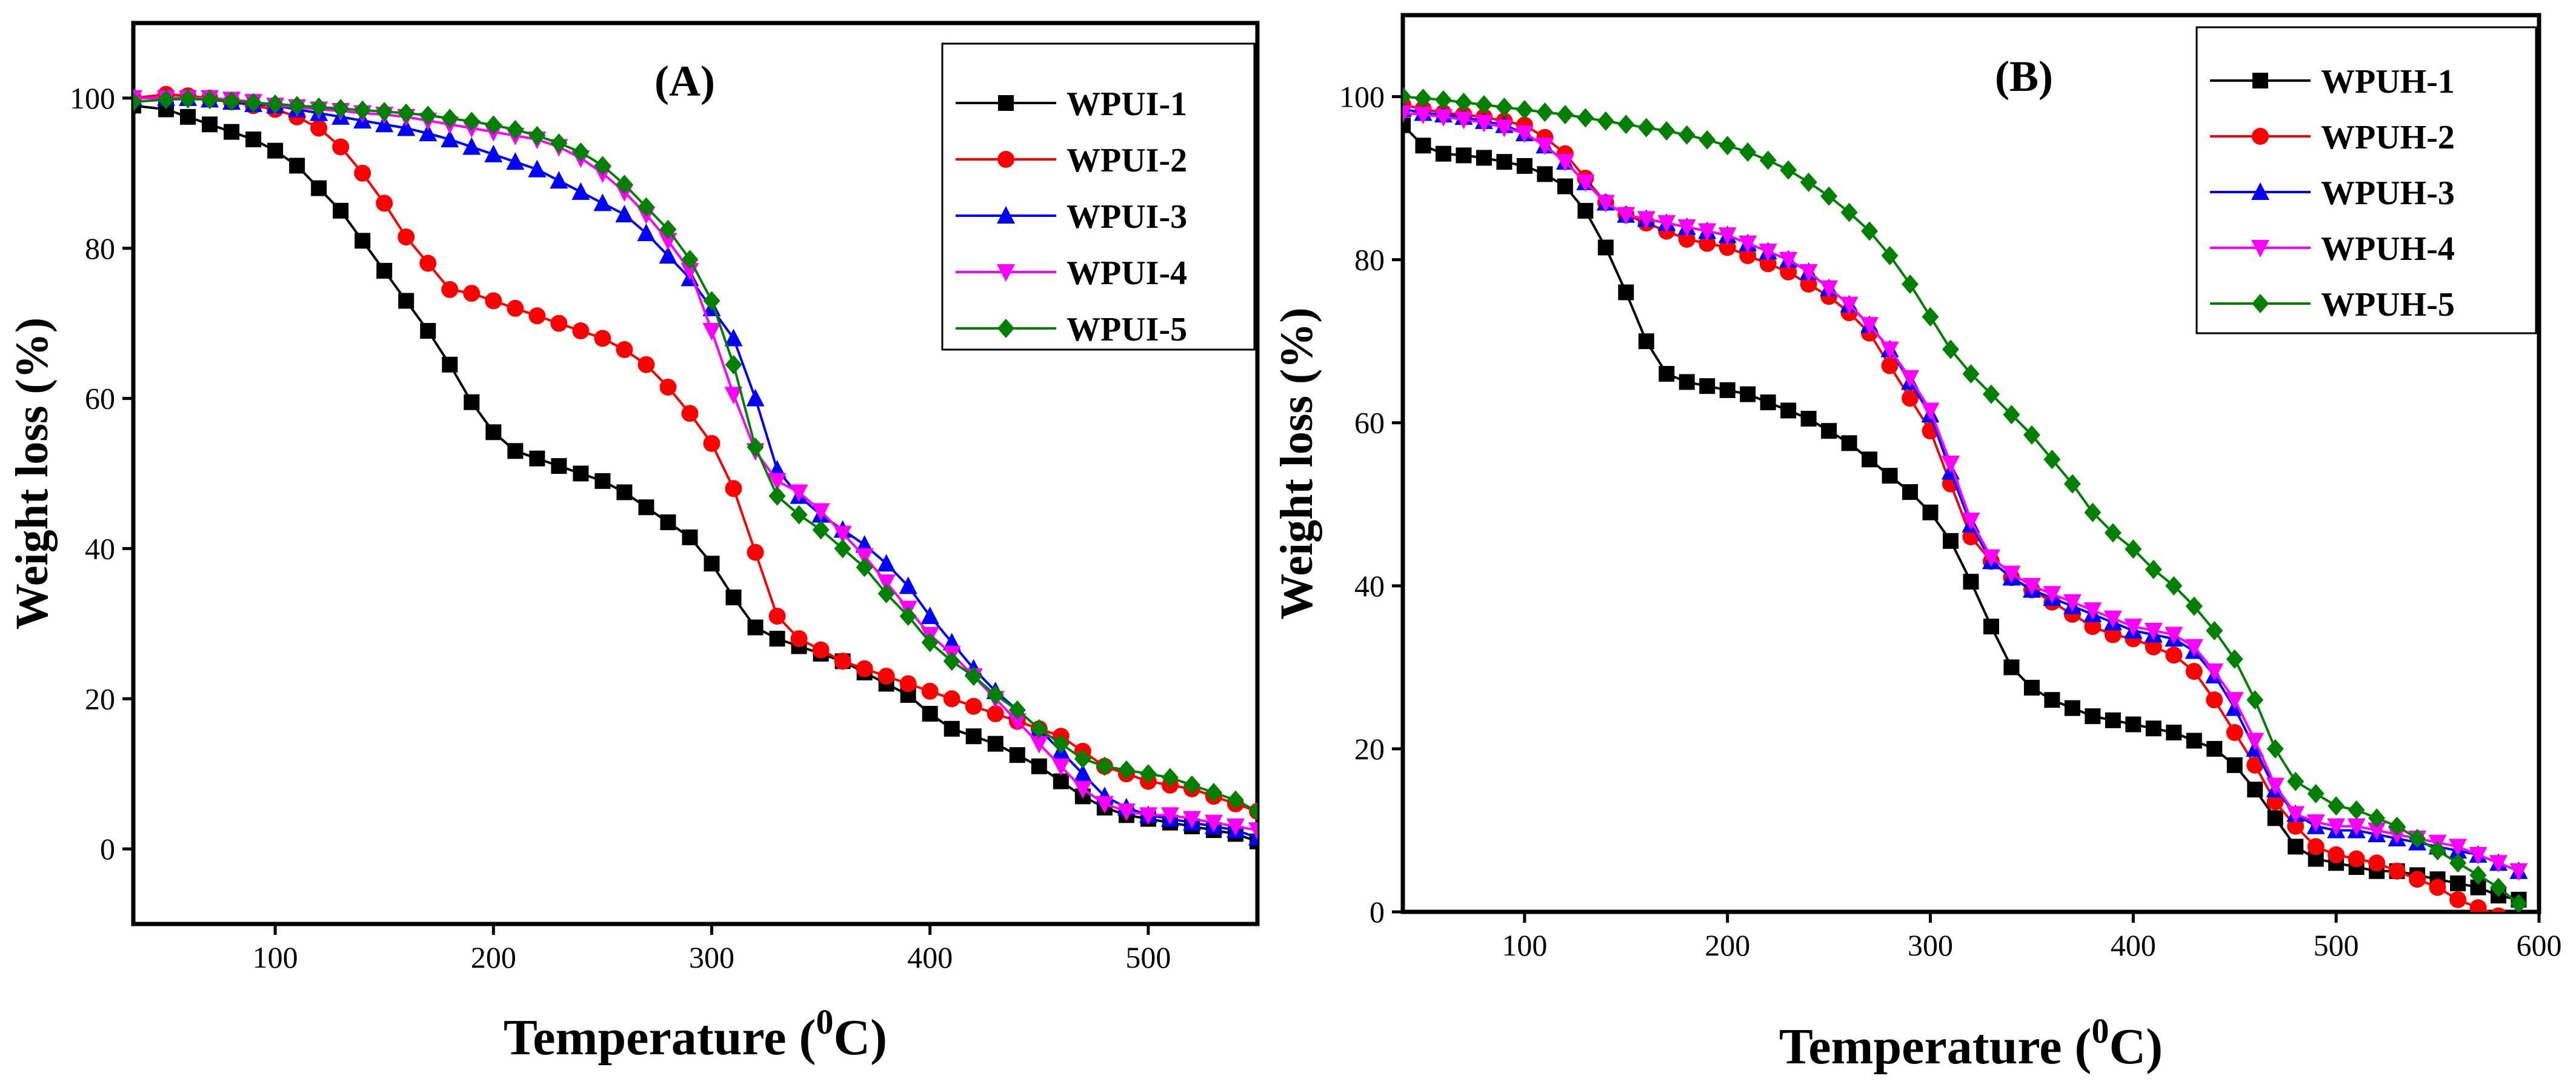  Describe the element at coordinates (1524, 945) in the screenshot. I see `x-tick-label: 100` at that location.